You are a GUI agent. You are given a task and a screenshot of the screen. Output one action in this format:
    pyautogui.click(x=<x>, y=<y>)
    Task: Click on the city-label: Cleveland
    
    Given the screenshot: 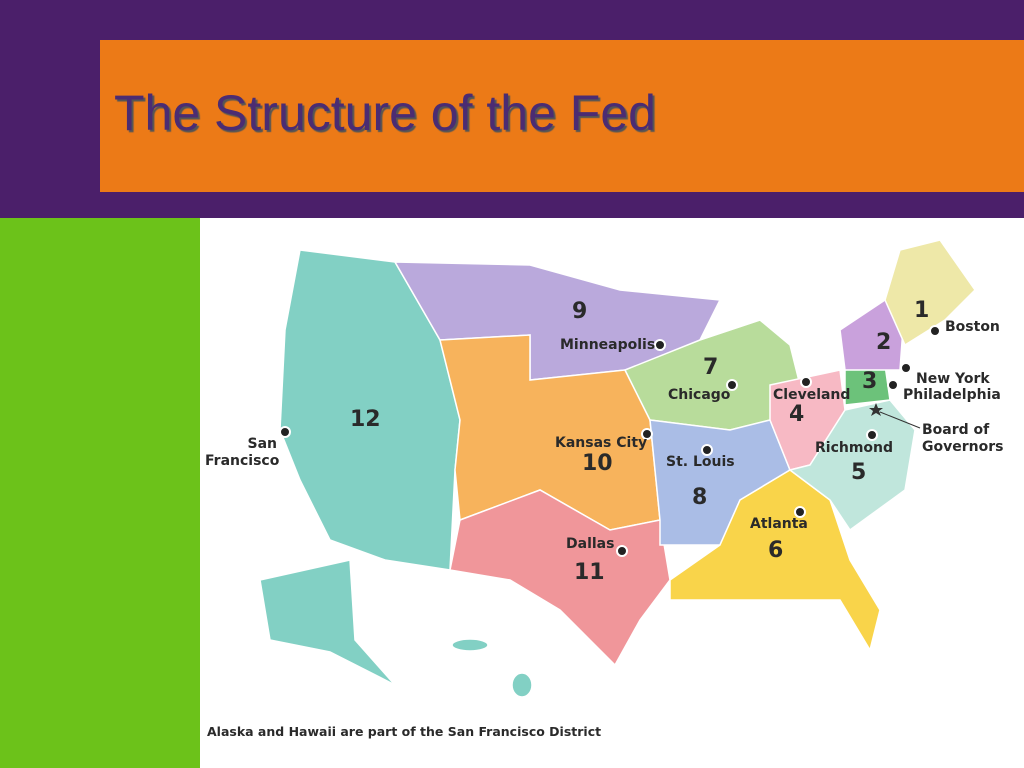 What is the action you would take?
    pyautogui.click(x=812, y=395)
    